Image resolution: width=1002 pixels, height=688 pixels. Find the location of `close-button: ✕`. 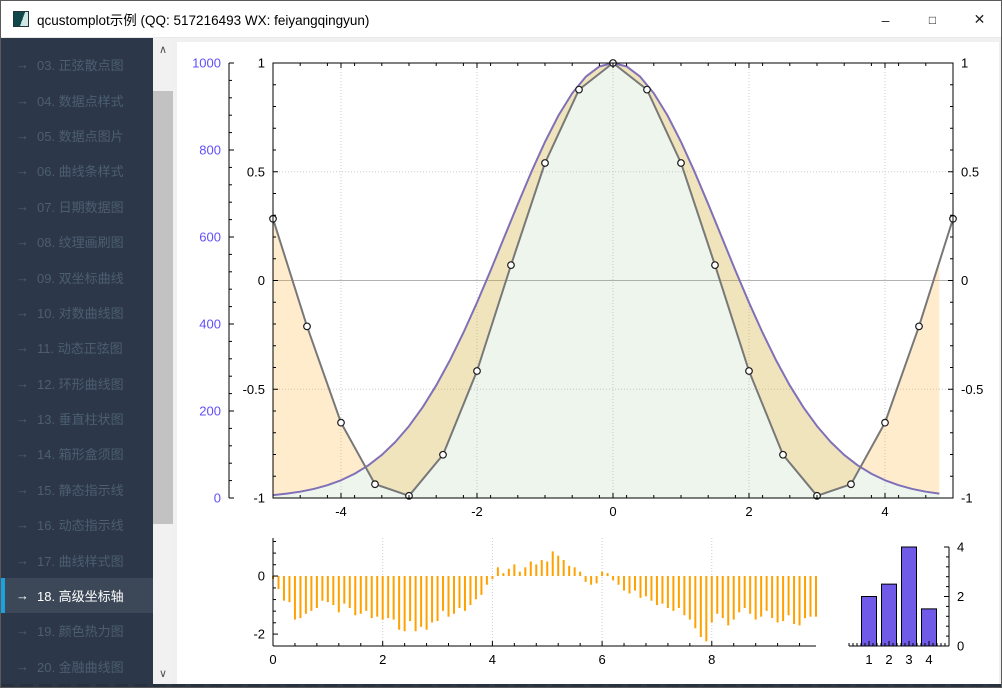

close-button: ✕ is located at coordinates (978, 19).